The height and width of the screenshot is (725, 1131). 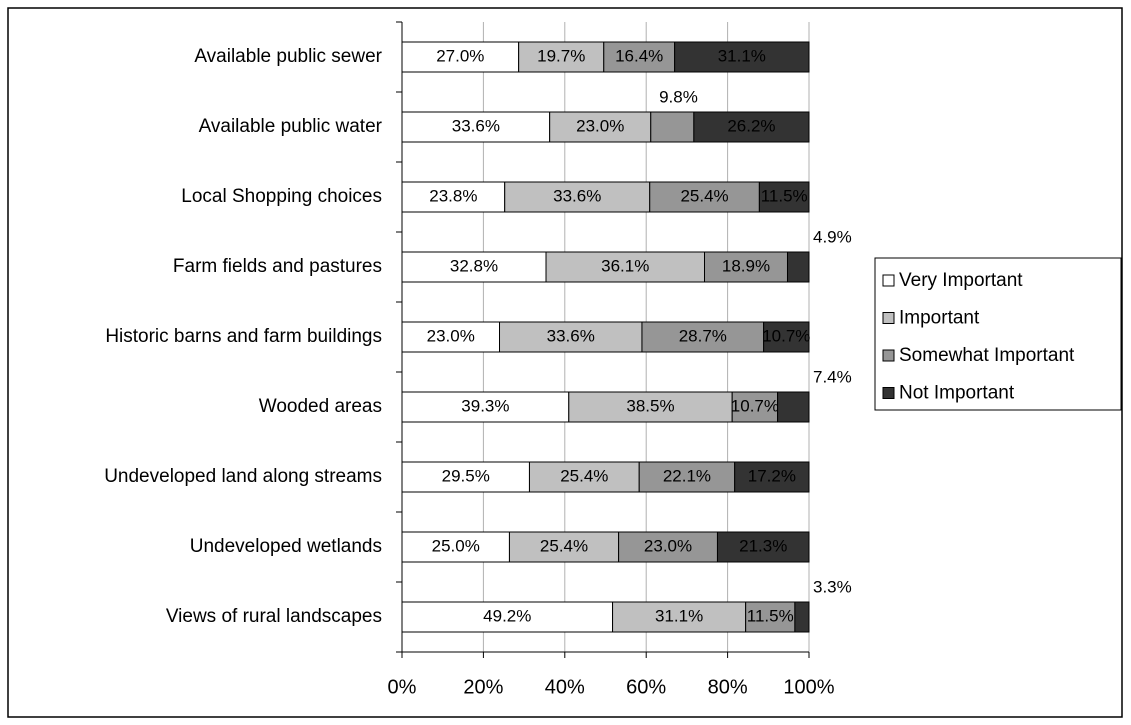 I want to click on data-label: 39.3%, so click(x=485, y=405).